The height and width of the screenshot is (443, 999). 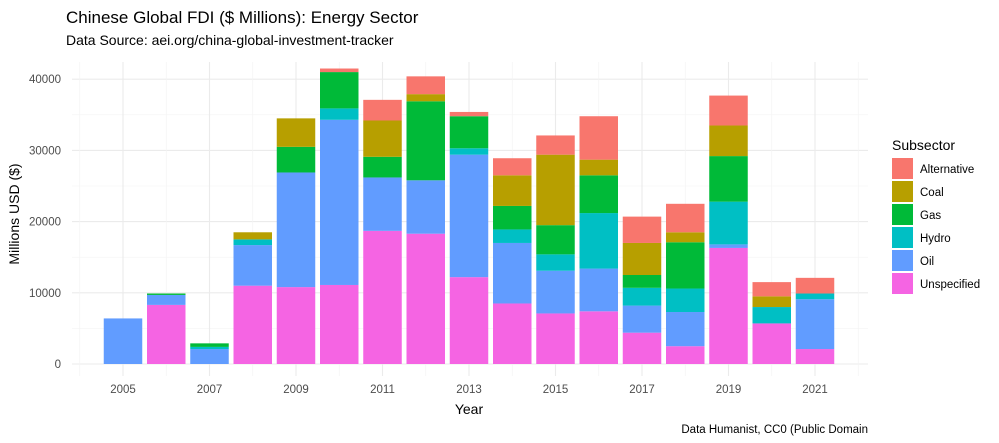 I want to click on x-tick-label: 2015, so click(x=556, y=390).